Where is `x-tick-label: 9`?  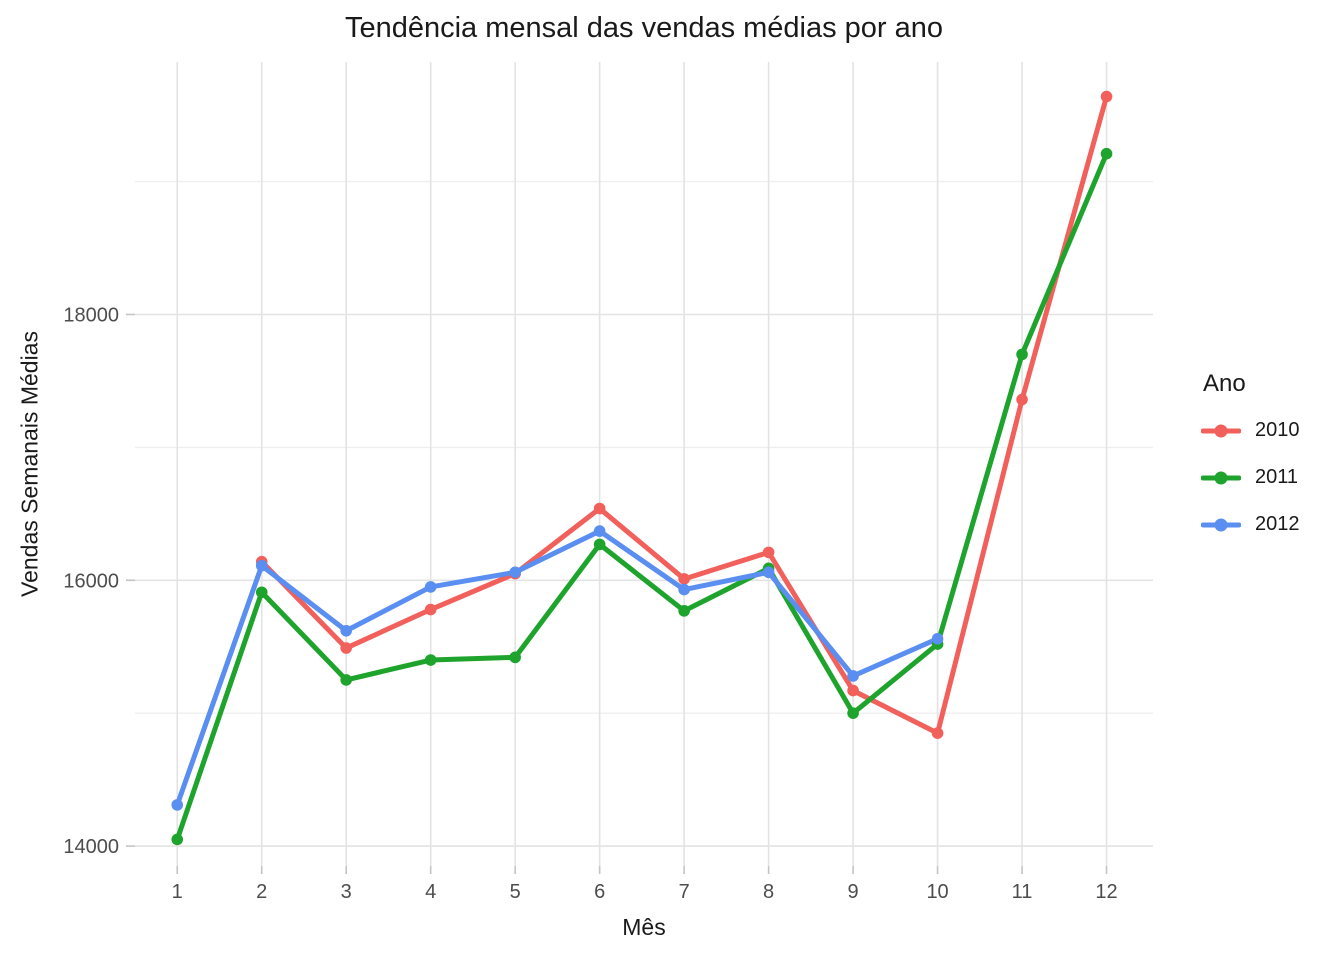
x-tick-label: 9 is located at coordinates (853, 892).